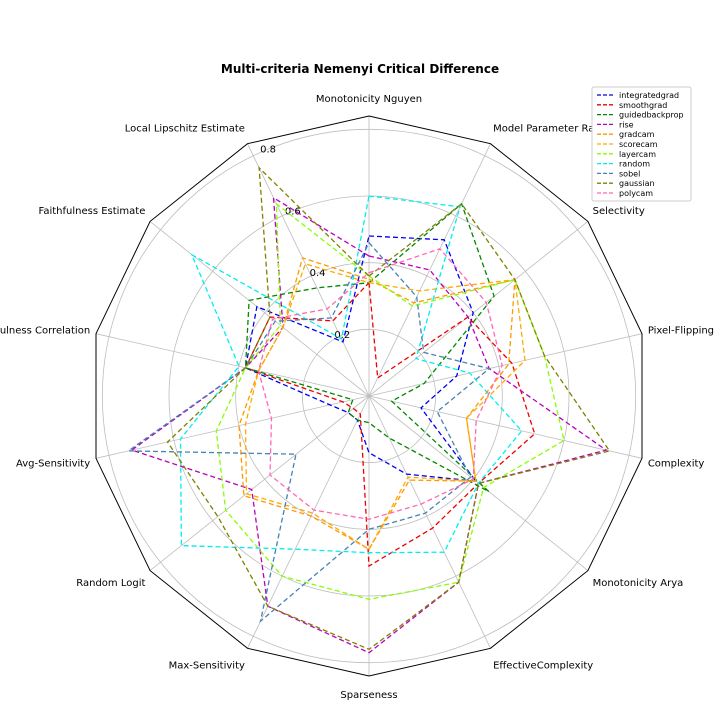  What do you see at coordinates (318, 273) in the screenshot?
I see `rtick-label: 0.4` at bounding box center [318, 273].